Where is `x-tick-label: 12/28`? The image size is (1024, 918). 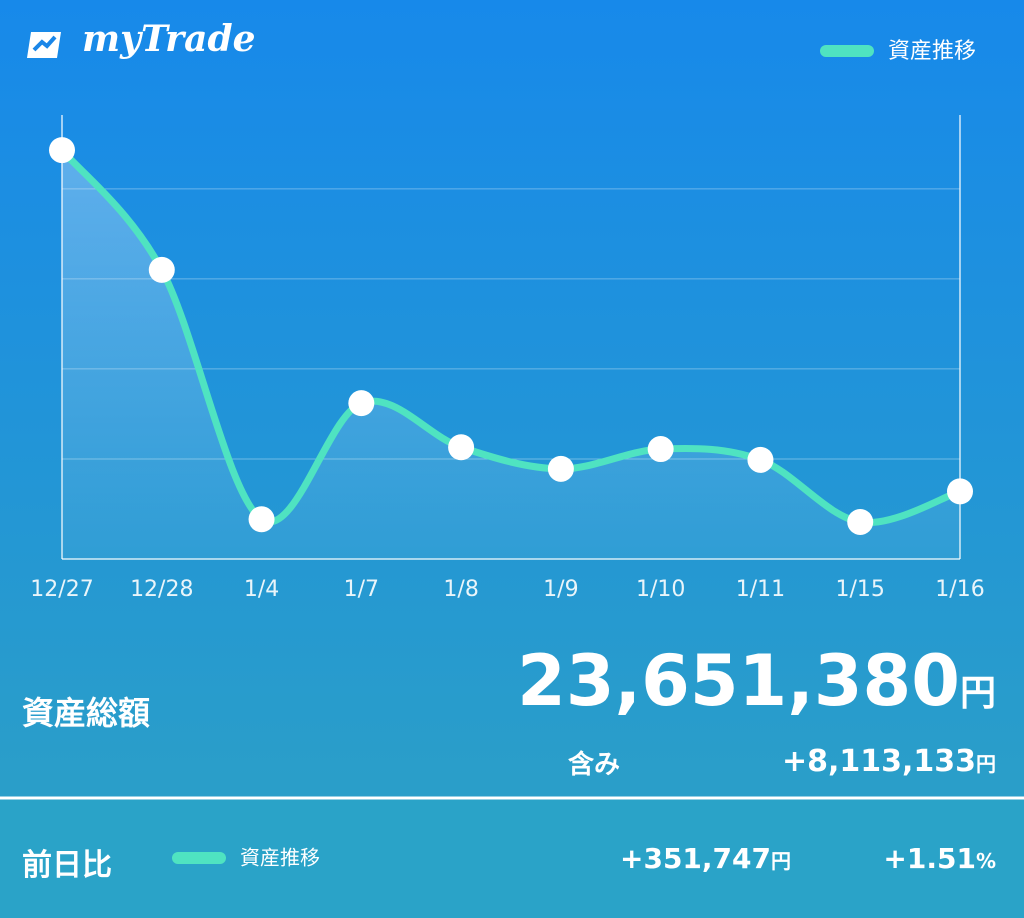 x-tick-label: 12/28 is located at coordinates (161, 589).